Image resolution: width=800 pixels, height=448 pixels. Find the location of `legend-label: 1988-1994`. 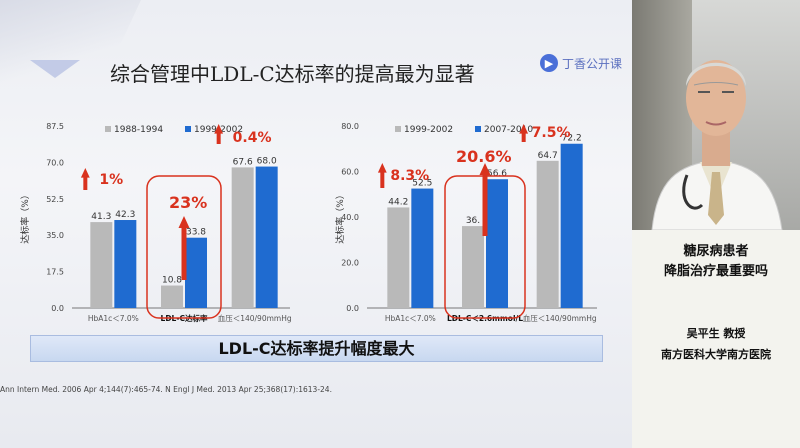

legend-label: 1988-1994 is located at coordinates (138, 130).